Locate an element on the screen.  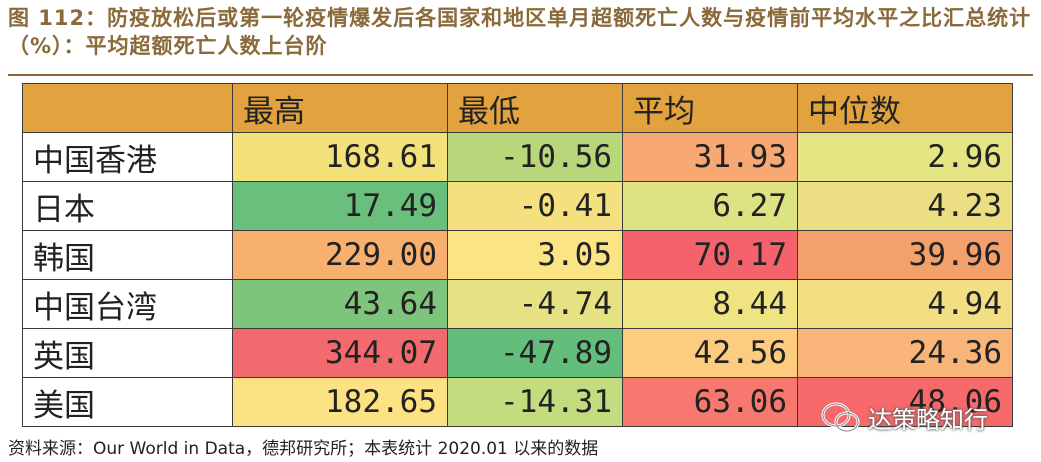
value-cell: 43.64 is located at coordinates (340, 304).